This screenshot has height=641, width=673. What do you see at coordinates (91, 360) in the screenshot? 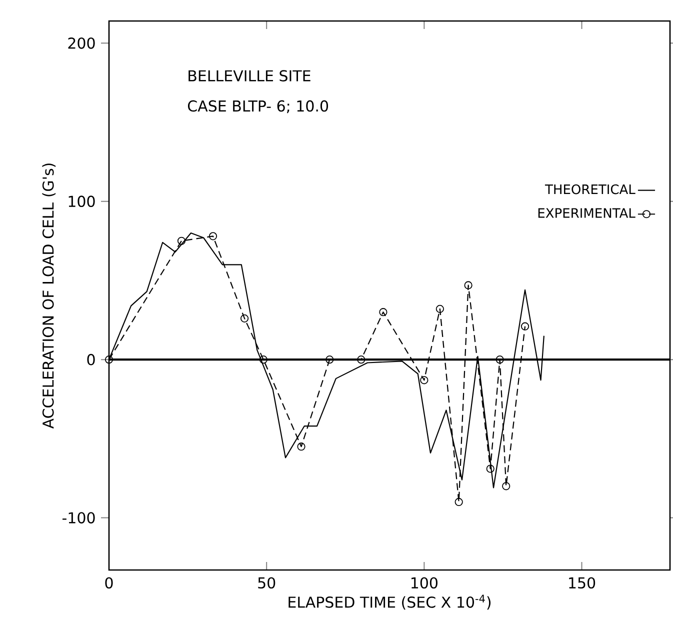
I see `y-tick-label: 0` at bounding box center [91, 360].